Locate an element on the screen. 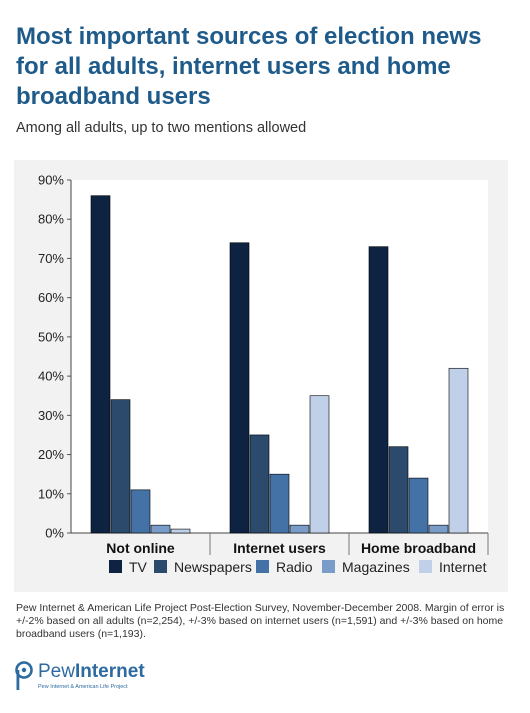  y-tick-label: 30% is located at coordinates (51, 415).